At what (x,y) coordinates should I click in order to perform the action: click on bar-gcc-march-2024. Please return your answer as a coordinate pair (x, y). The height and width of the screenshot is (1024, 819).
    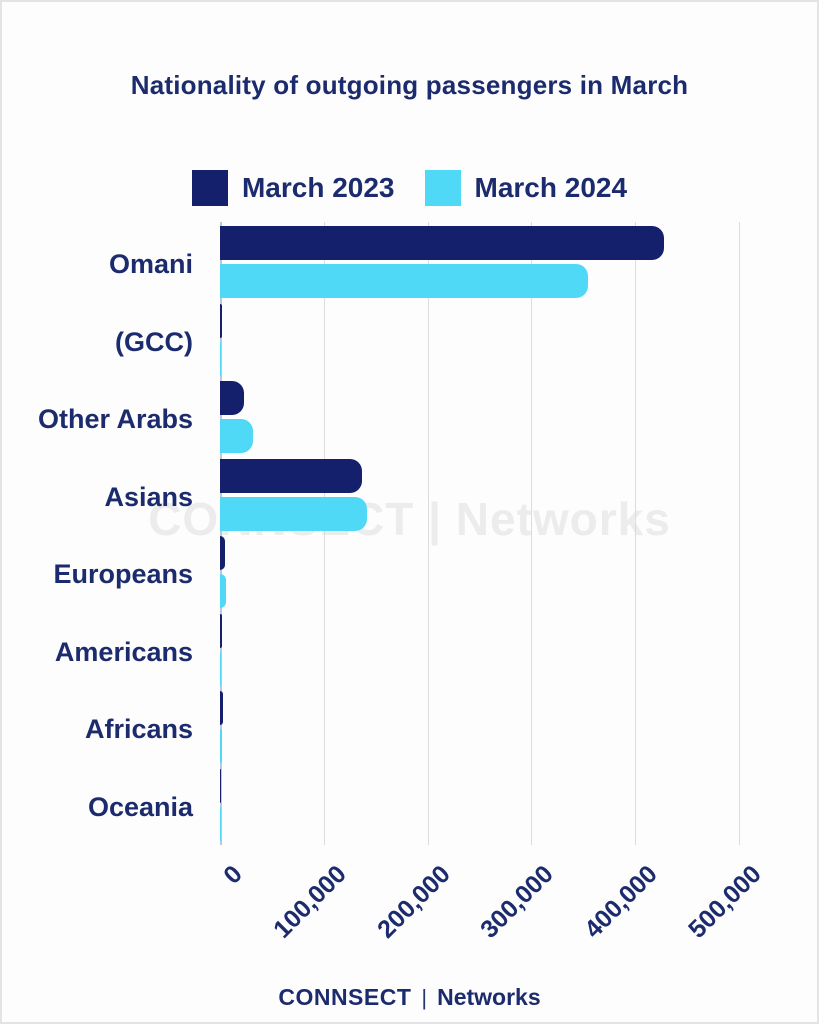
    Looking at the image, I should click on (221, 358).